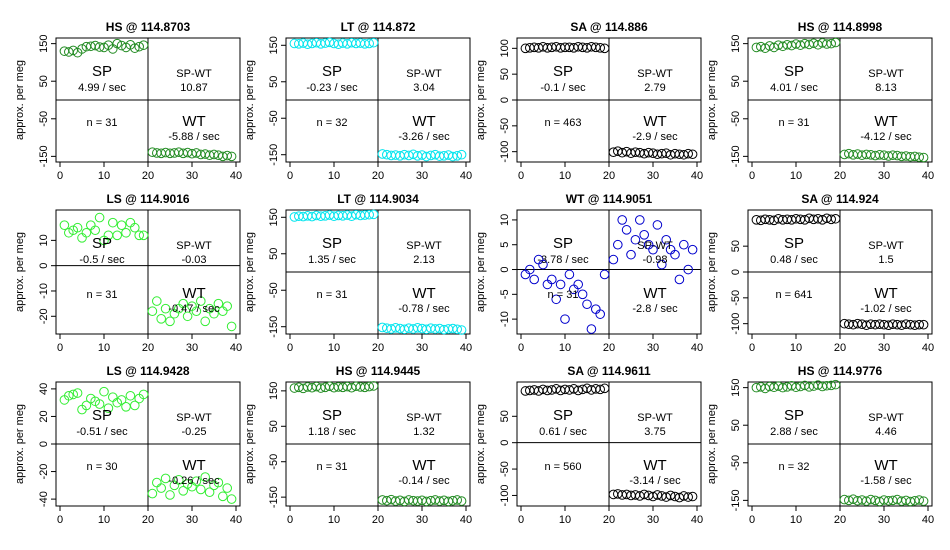 This screenshot has width=950, height=550. What do you see at coordinates (505, 152) in the screenshot?
I see `y-tick-label: -100` at bounding box center [505, 152].